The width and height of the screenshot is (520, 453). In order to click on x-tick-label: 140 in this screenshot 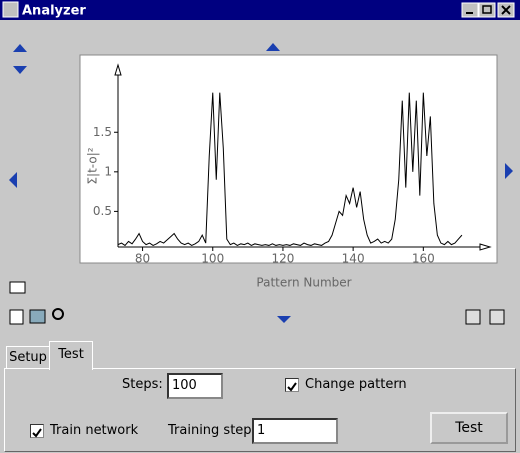, I will do `click(353, 259)`.